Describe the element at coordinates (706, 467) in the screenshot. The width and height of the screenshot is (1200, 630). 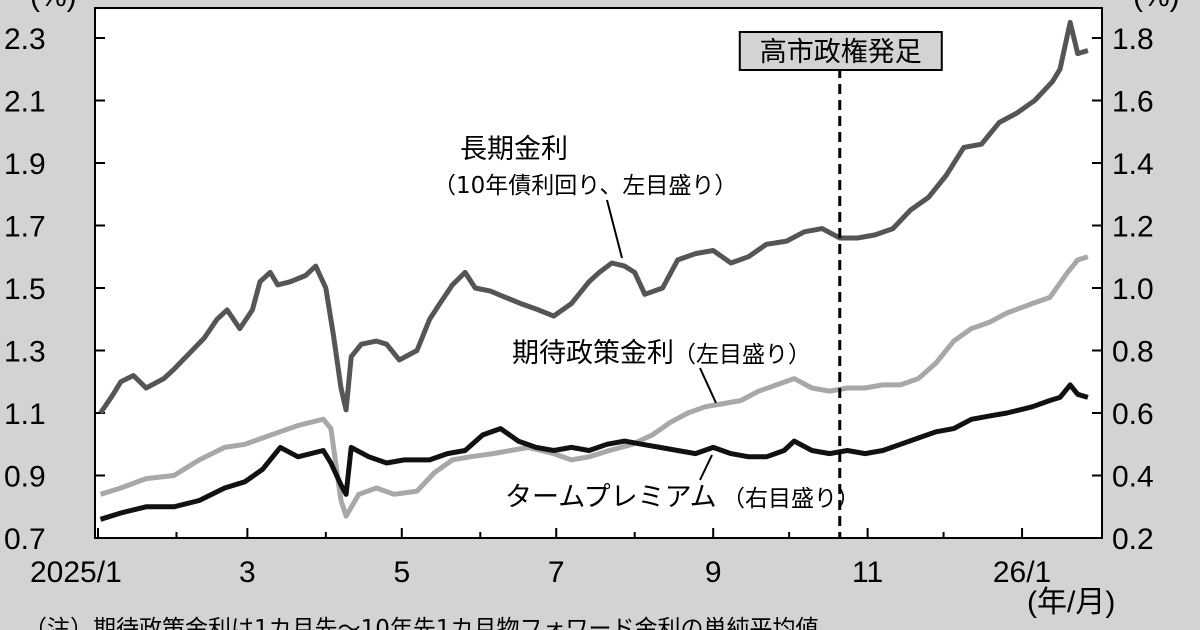
I see `leader-line-term-premium` at that location.